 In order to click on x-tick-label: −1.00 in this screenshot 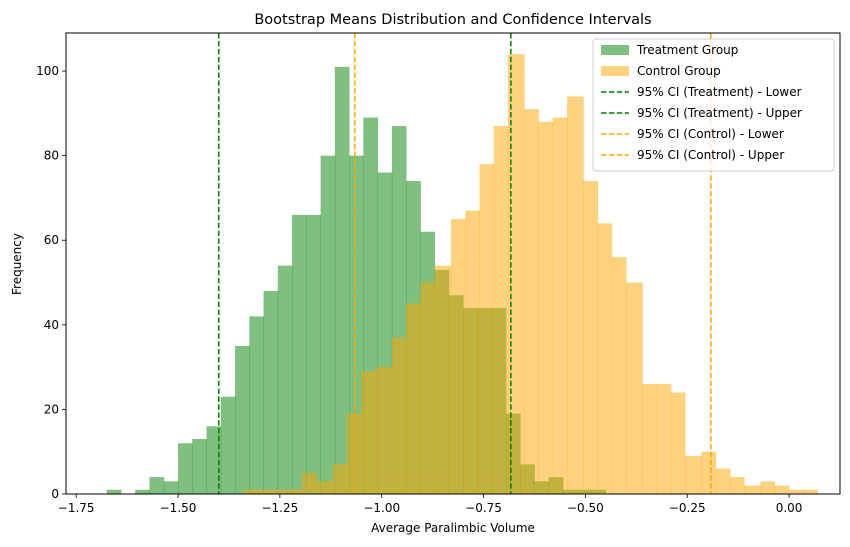, I will do `click(381, 508)`.